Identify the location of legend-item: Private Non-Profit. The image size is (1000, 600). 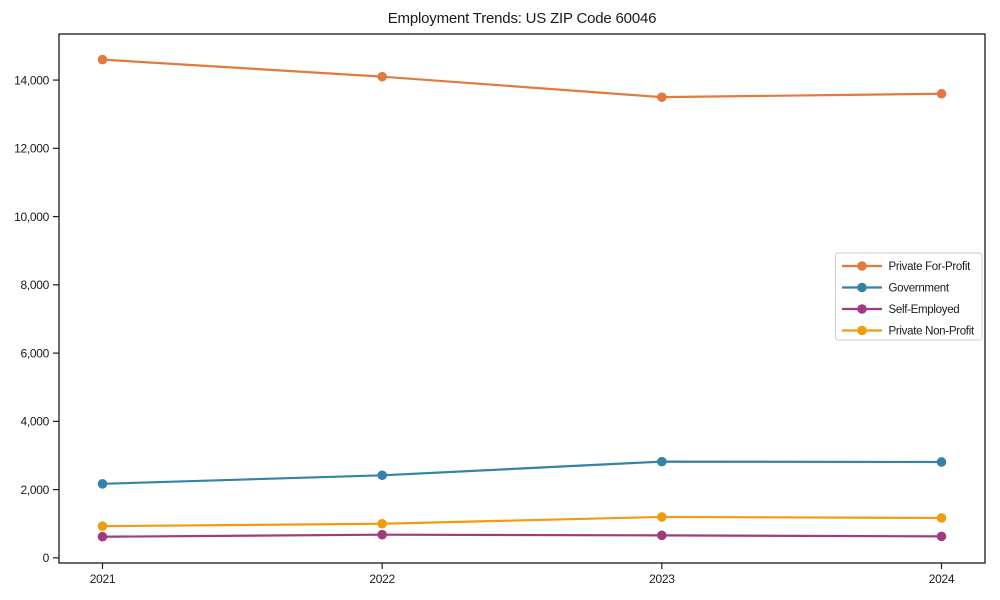
(908, 332).